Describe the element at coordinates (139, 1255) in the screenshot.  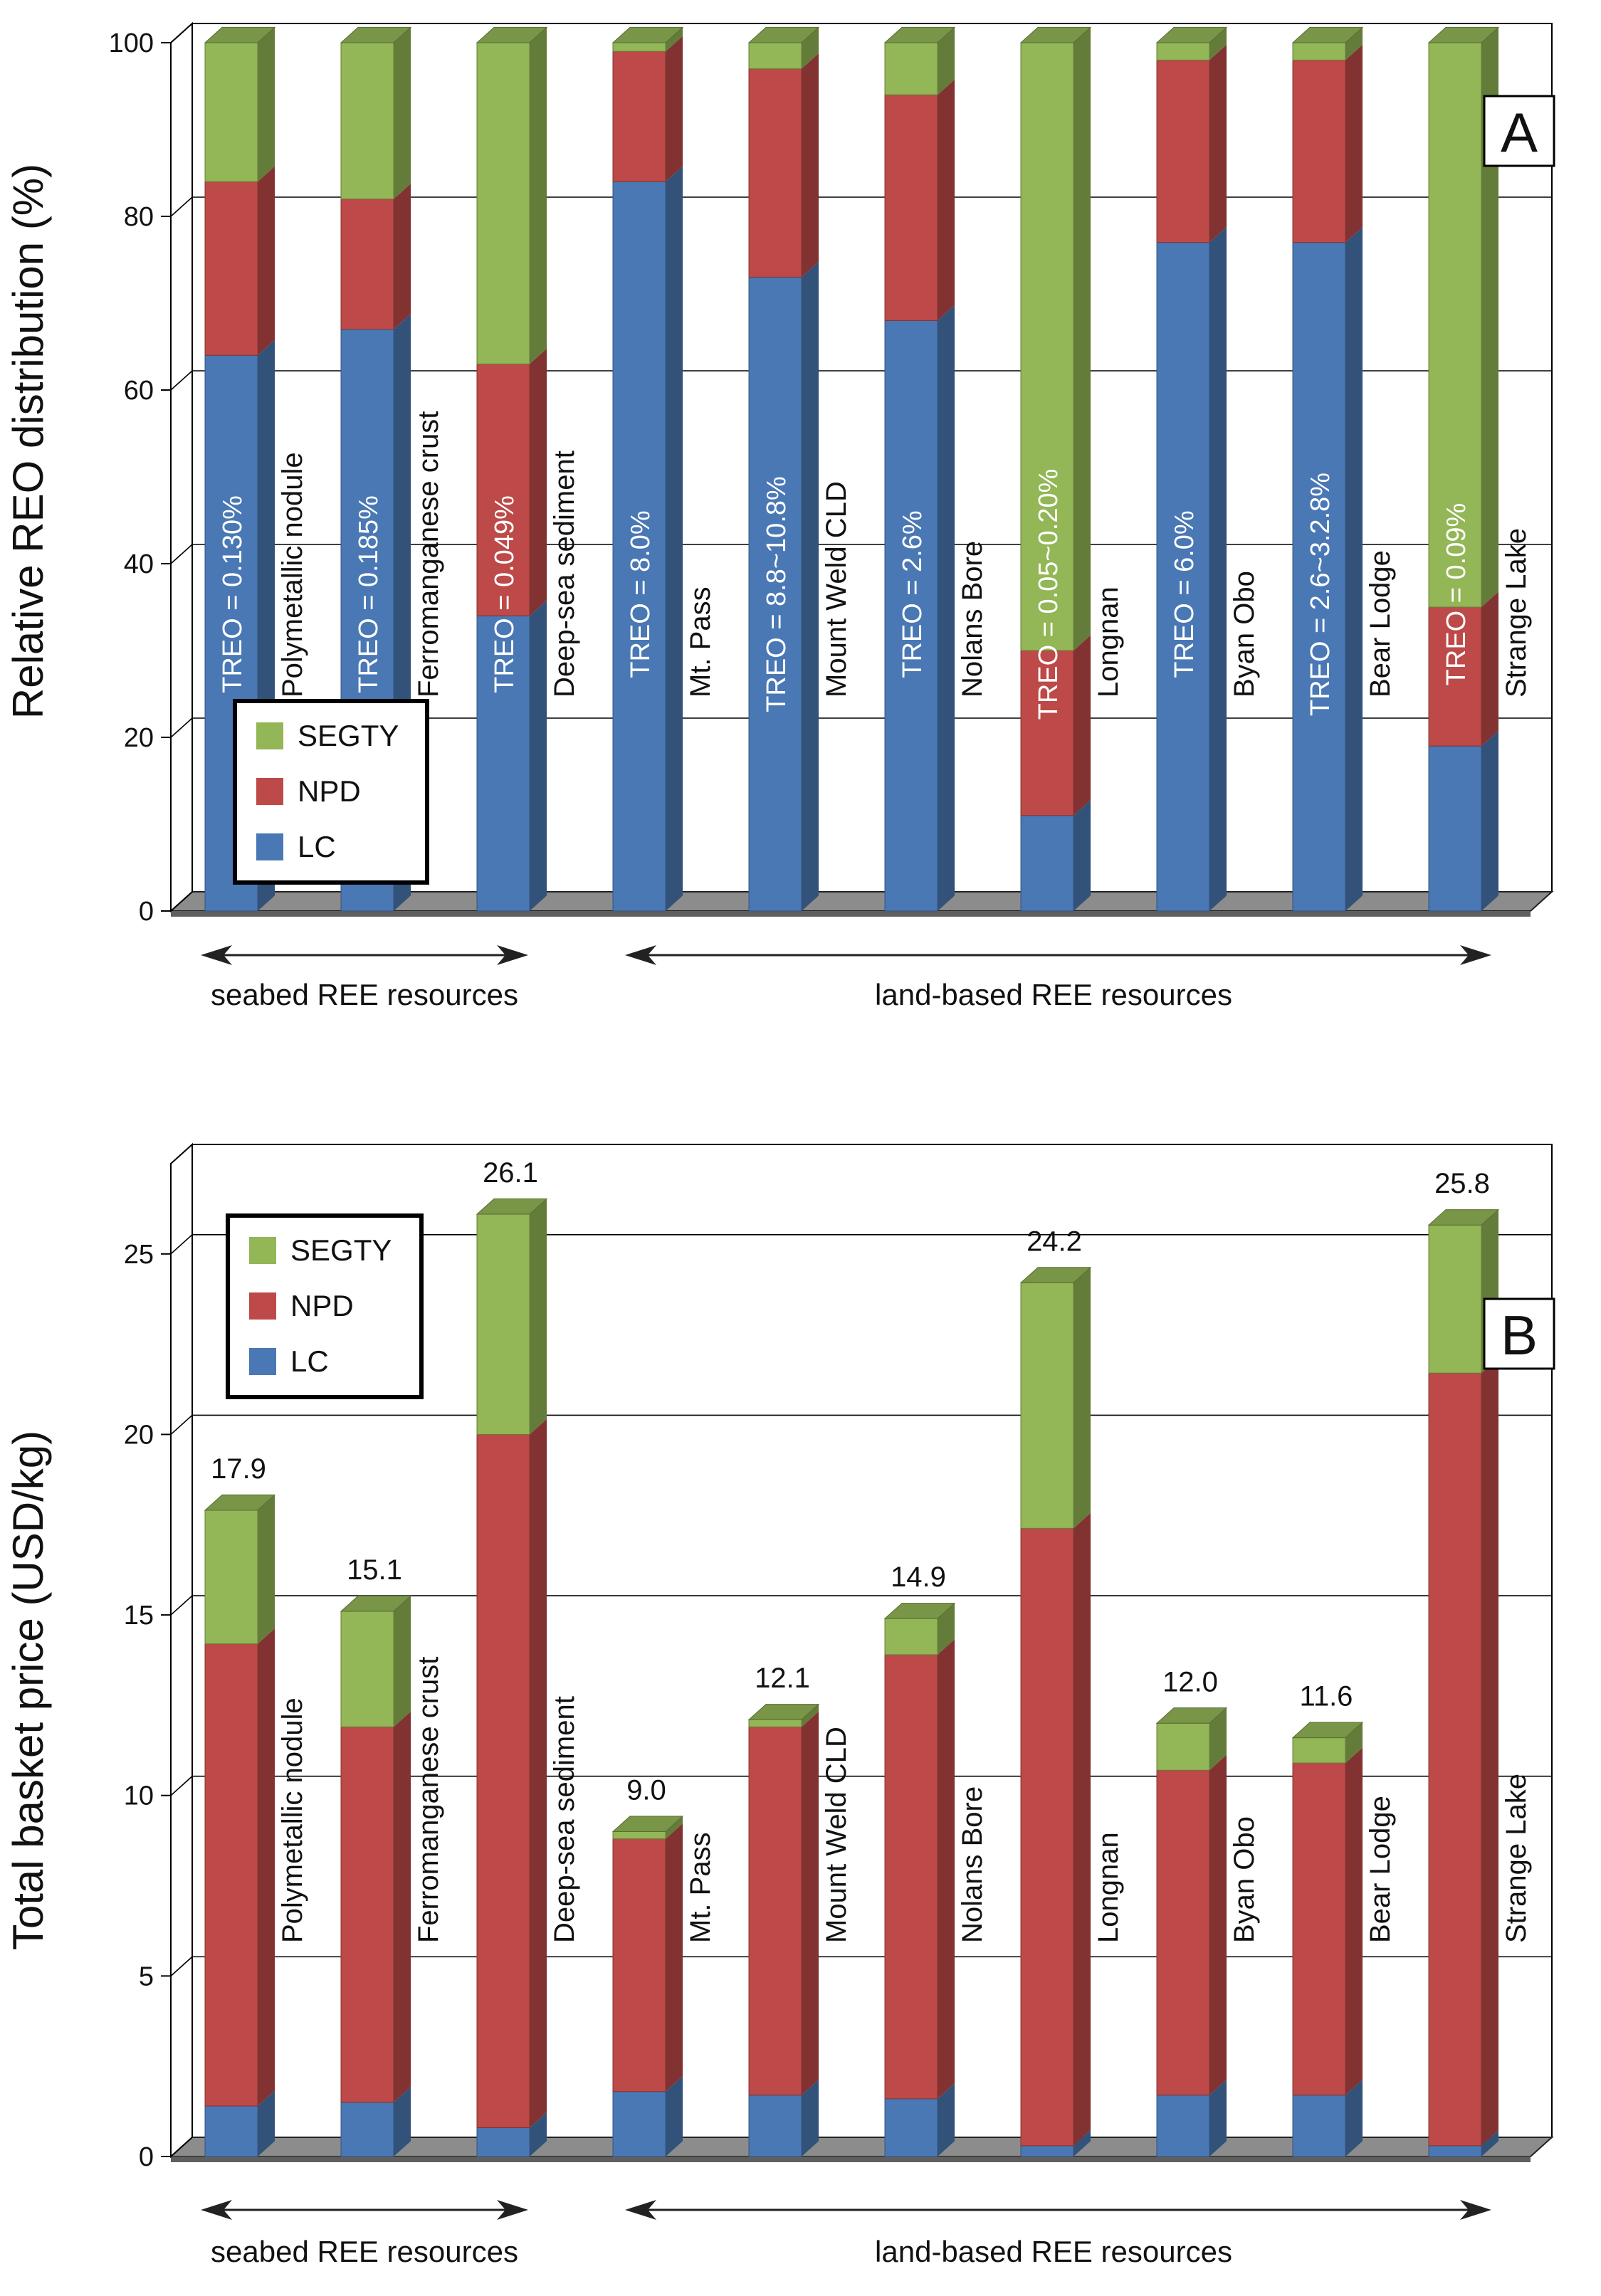
I see `y-tick-label: 25` at that location.